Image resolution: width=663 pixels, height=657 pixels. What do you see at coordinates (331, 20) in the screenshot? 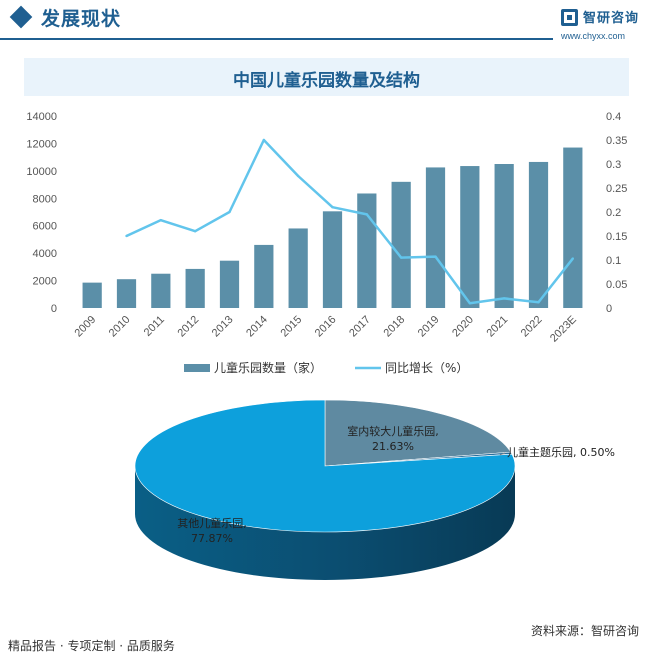
I see `header: 发展现状` at bounding box center [331, 20].